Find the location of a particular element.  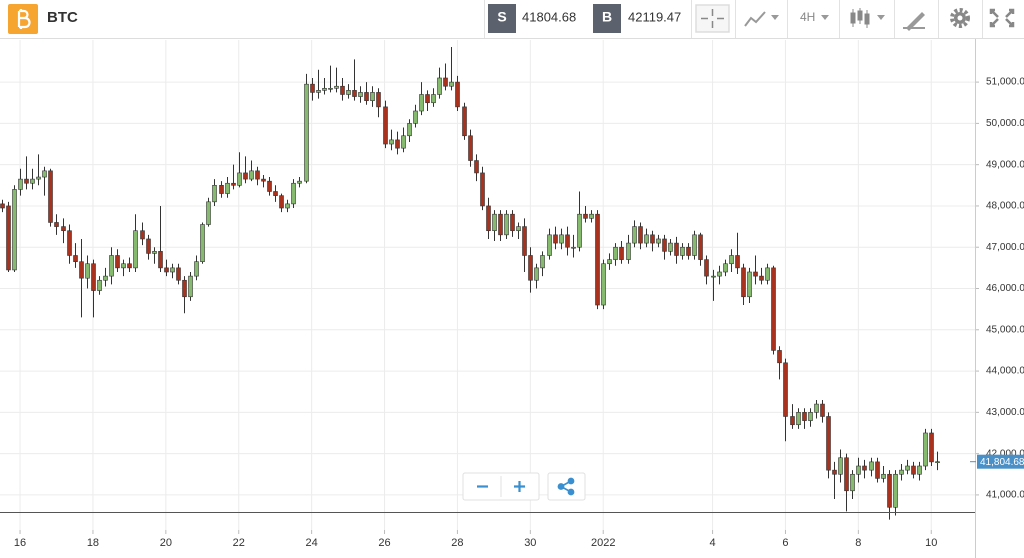

crosshair-button is located at coordinates (712, 18).